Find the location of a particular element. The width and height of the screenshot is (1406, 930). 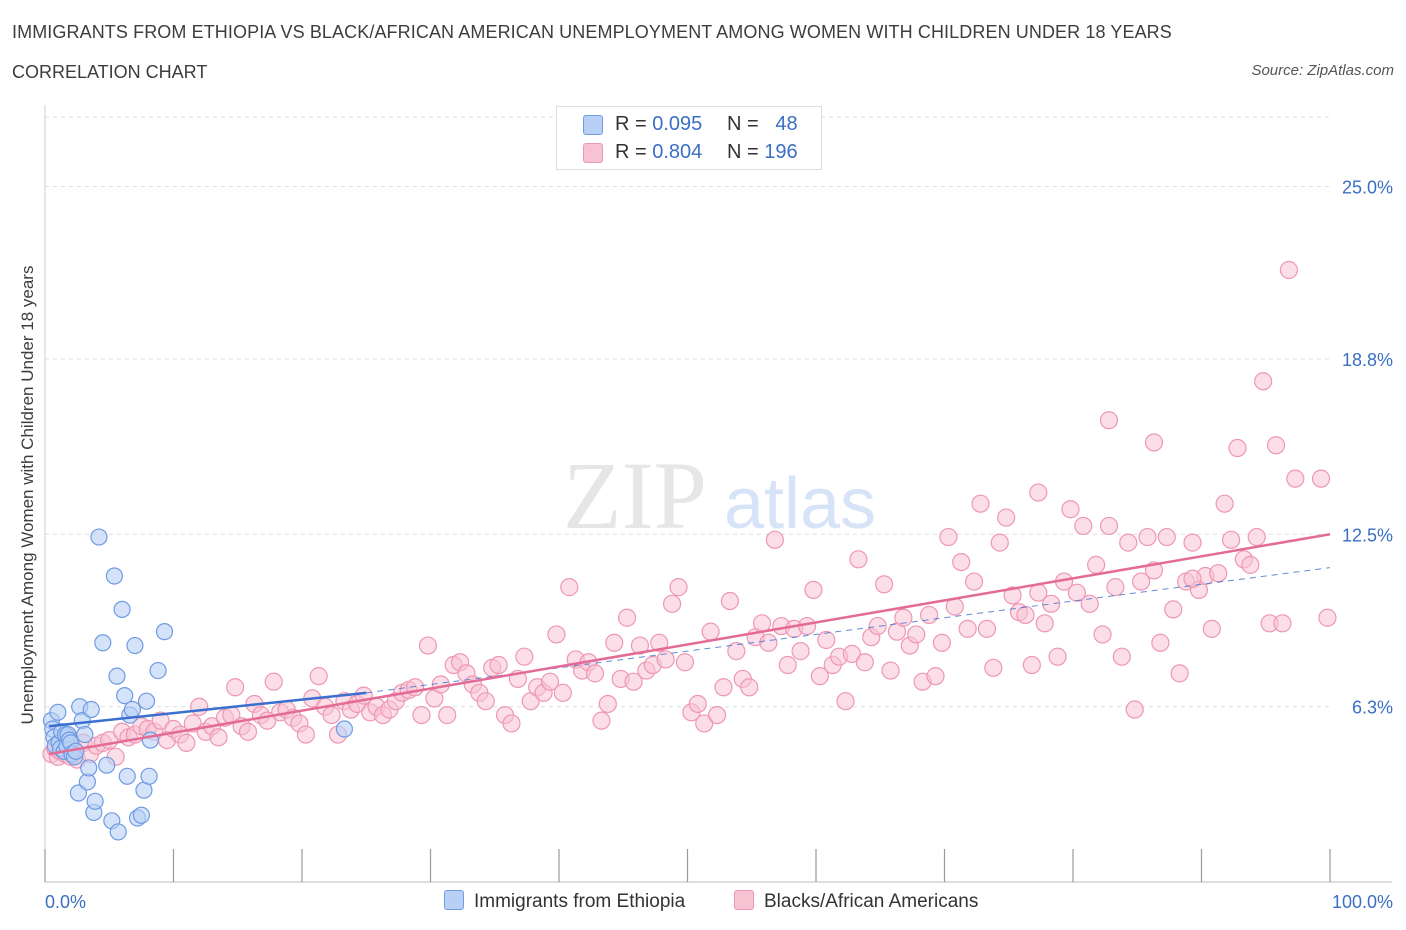

trend-line-ethiopia is located at coordinates (207, 709).